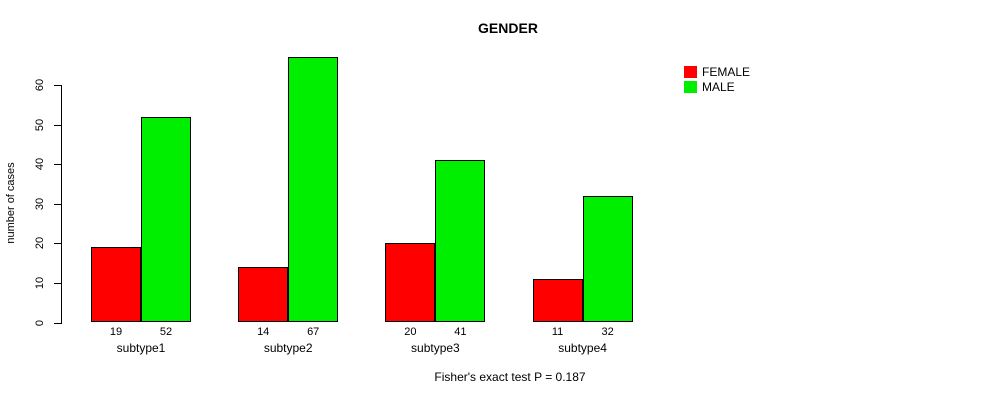 The height and width of the screenshot is (400, 990). What do you see at coordinates (116, 285) in the screenshot?
I see `bar-female-subtype1` at bounding box center [116, 285].